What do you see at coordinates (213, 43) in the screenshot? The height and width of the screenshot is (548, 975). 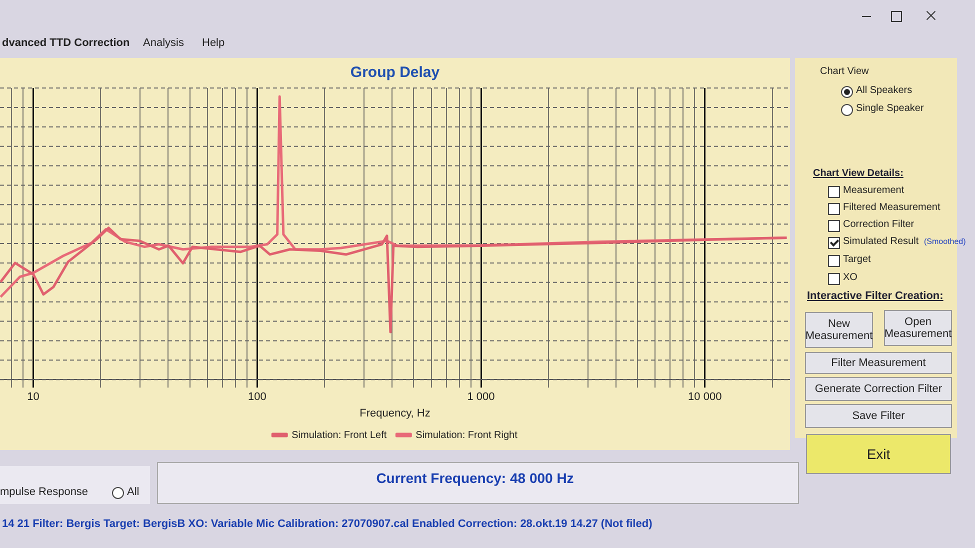 I see `text: Help` at bounding box center [213, 43].